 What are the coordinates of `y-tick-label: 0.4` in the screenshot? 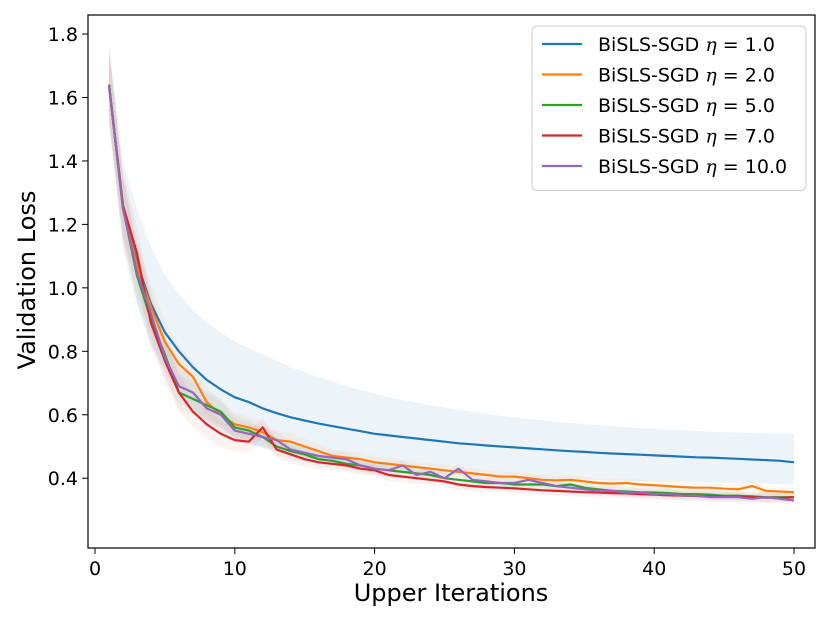 It's located at (63, 479).